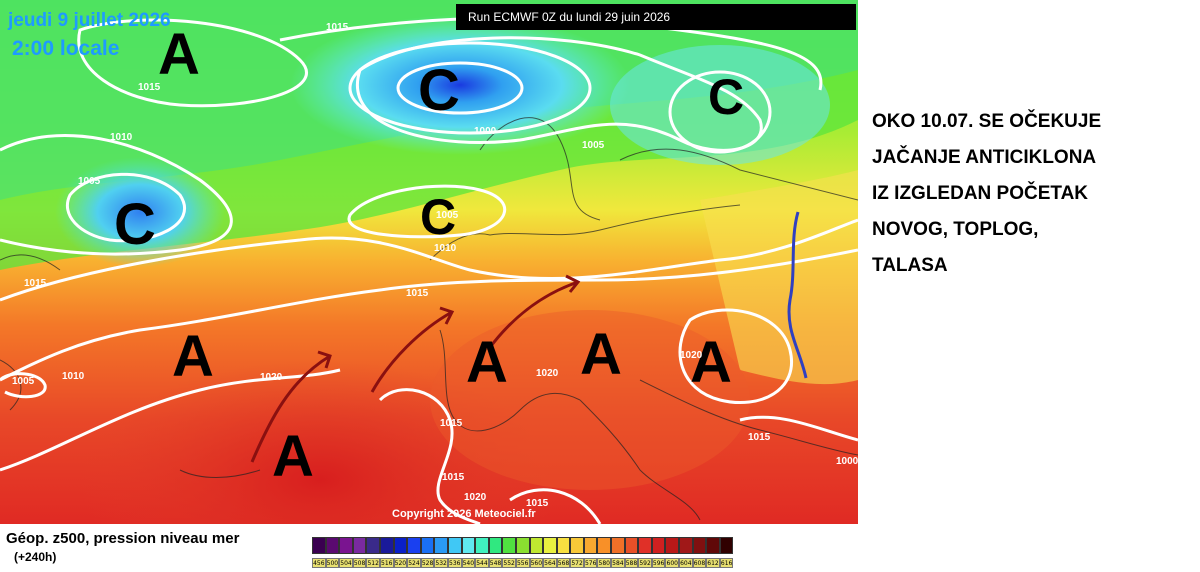 This screenshot has width=1200, height=572. What do you see at coordinates (550, 563) in the screenshot?
I see `color-scale-label: 564` at bounding box center [550, 563].